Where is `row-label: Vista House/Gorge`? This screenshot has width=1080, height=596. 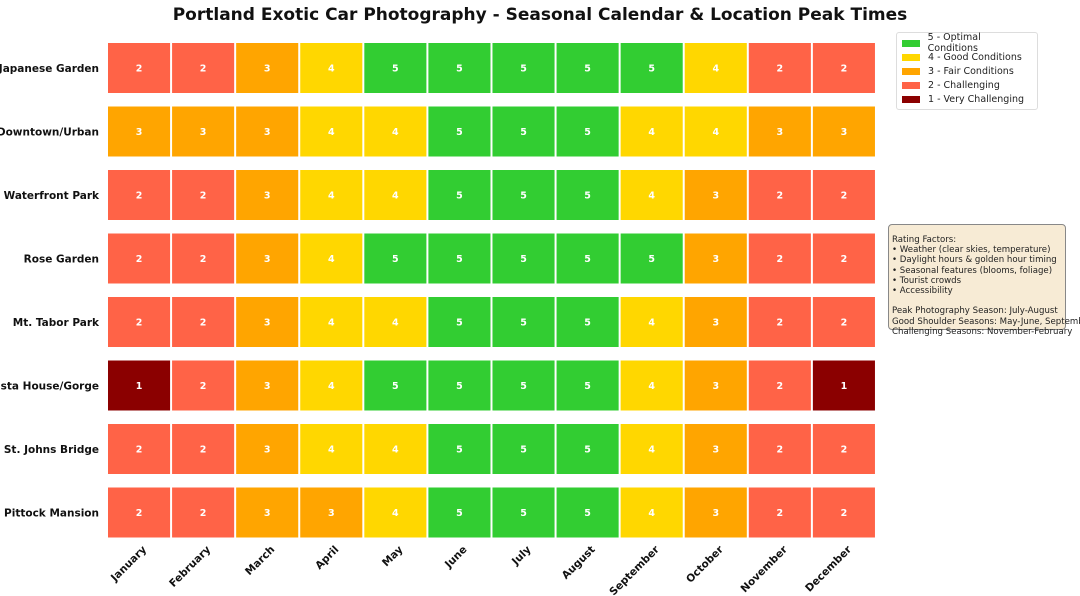
row-label: Vista House/Gorge is located at coordinates (49, 387).